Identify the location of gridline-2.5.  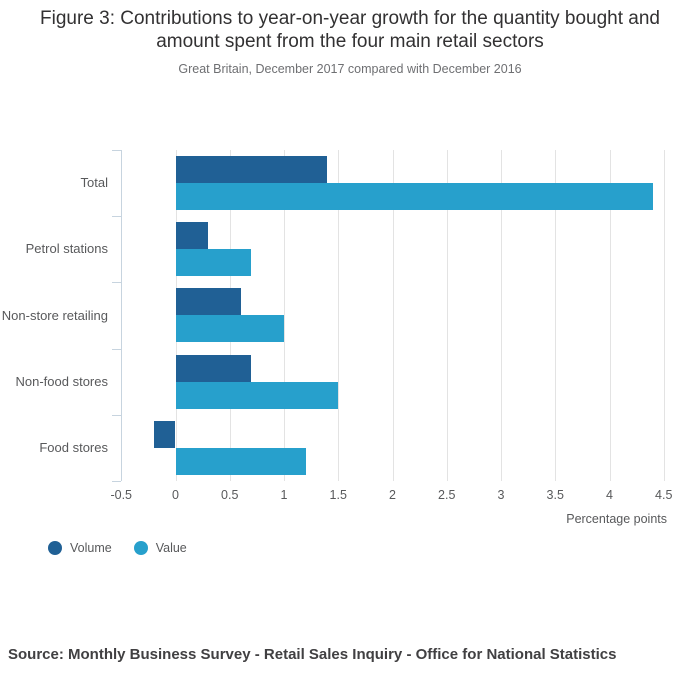
(447, 315).